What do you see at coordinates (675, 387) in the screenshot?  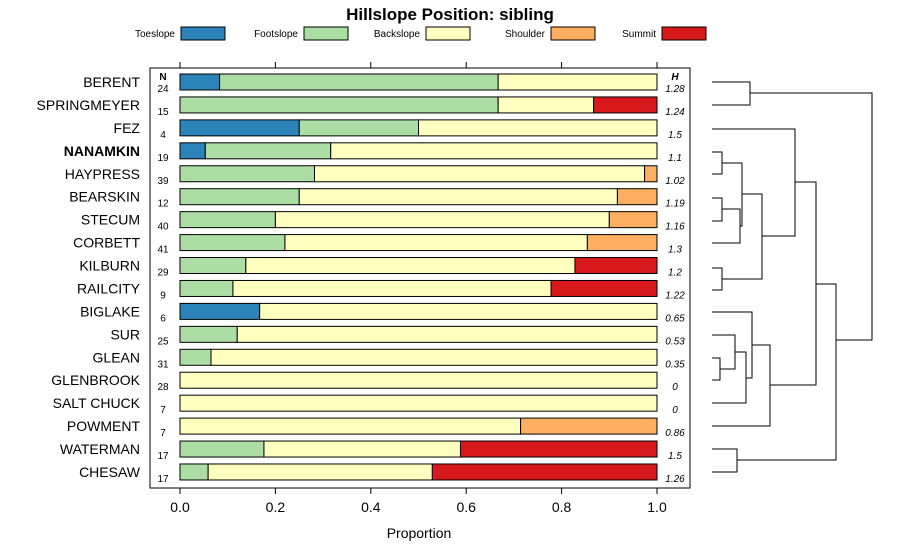 I see `h-value: 0` at bounding box center [675, 387].